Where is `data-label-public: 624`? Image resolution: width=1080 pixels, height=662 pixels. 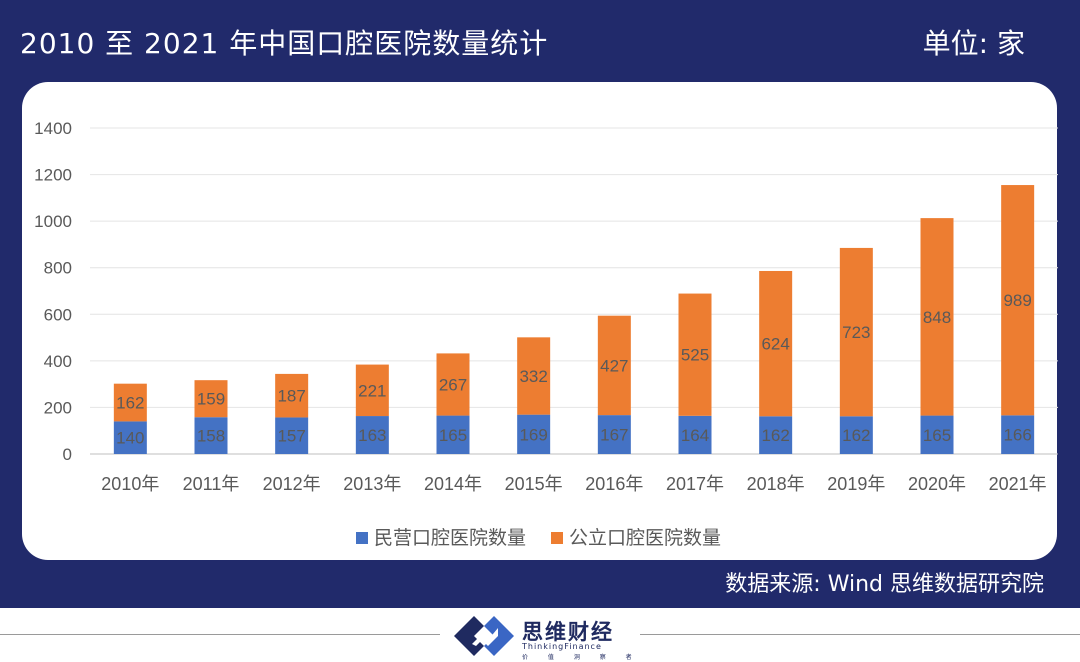 data-label-public: 624 is located at coordinates (775, 344).